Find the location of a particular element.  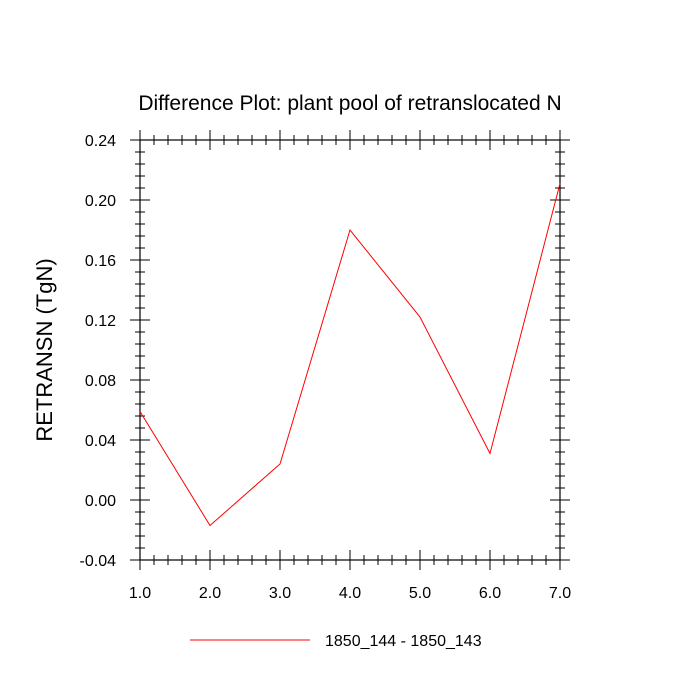

legend-label: 1850_144 - 1850_143 is located at coordinates (403, 641).